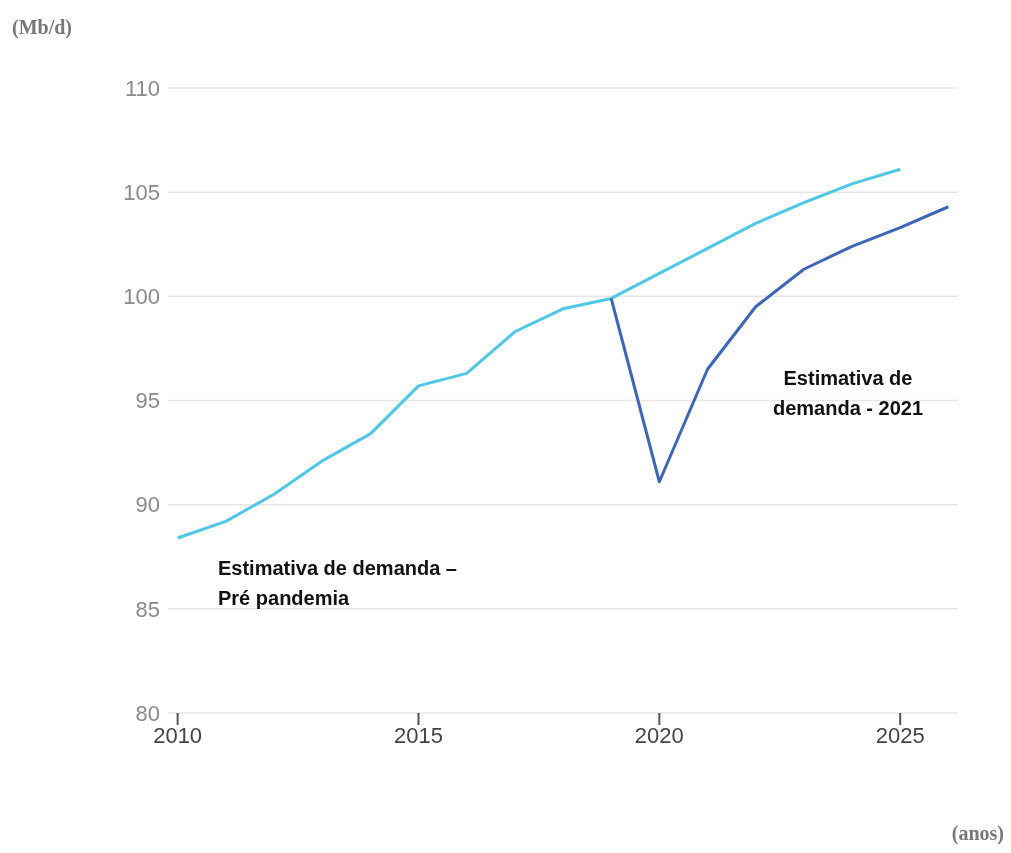 Image resolution: width=1011 pixels, height=853 pixels. I want to click on line-series, so click(779, 344).